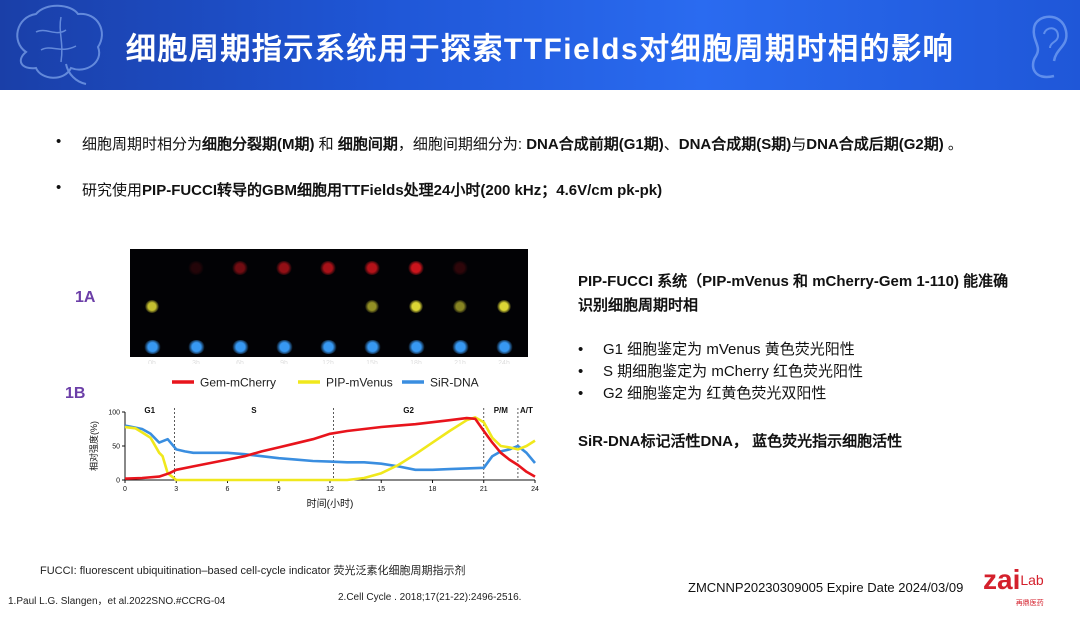 Image resolution: width=1080 pixels, height=618 pixels. Describe the element at coordinates (638, 305) in the screenshot. I see `pip-fucci-title-line2: 识别细胞周期时相` at that location.